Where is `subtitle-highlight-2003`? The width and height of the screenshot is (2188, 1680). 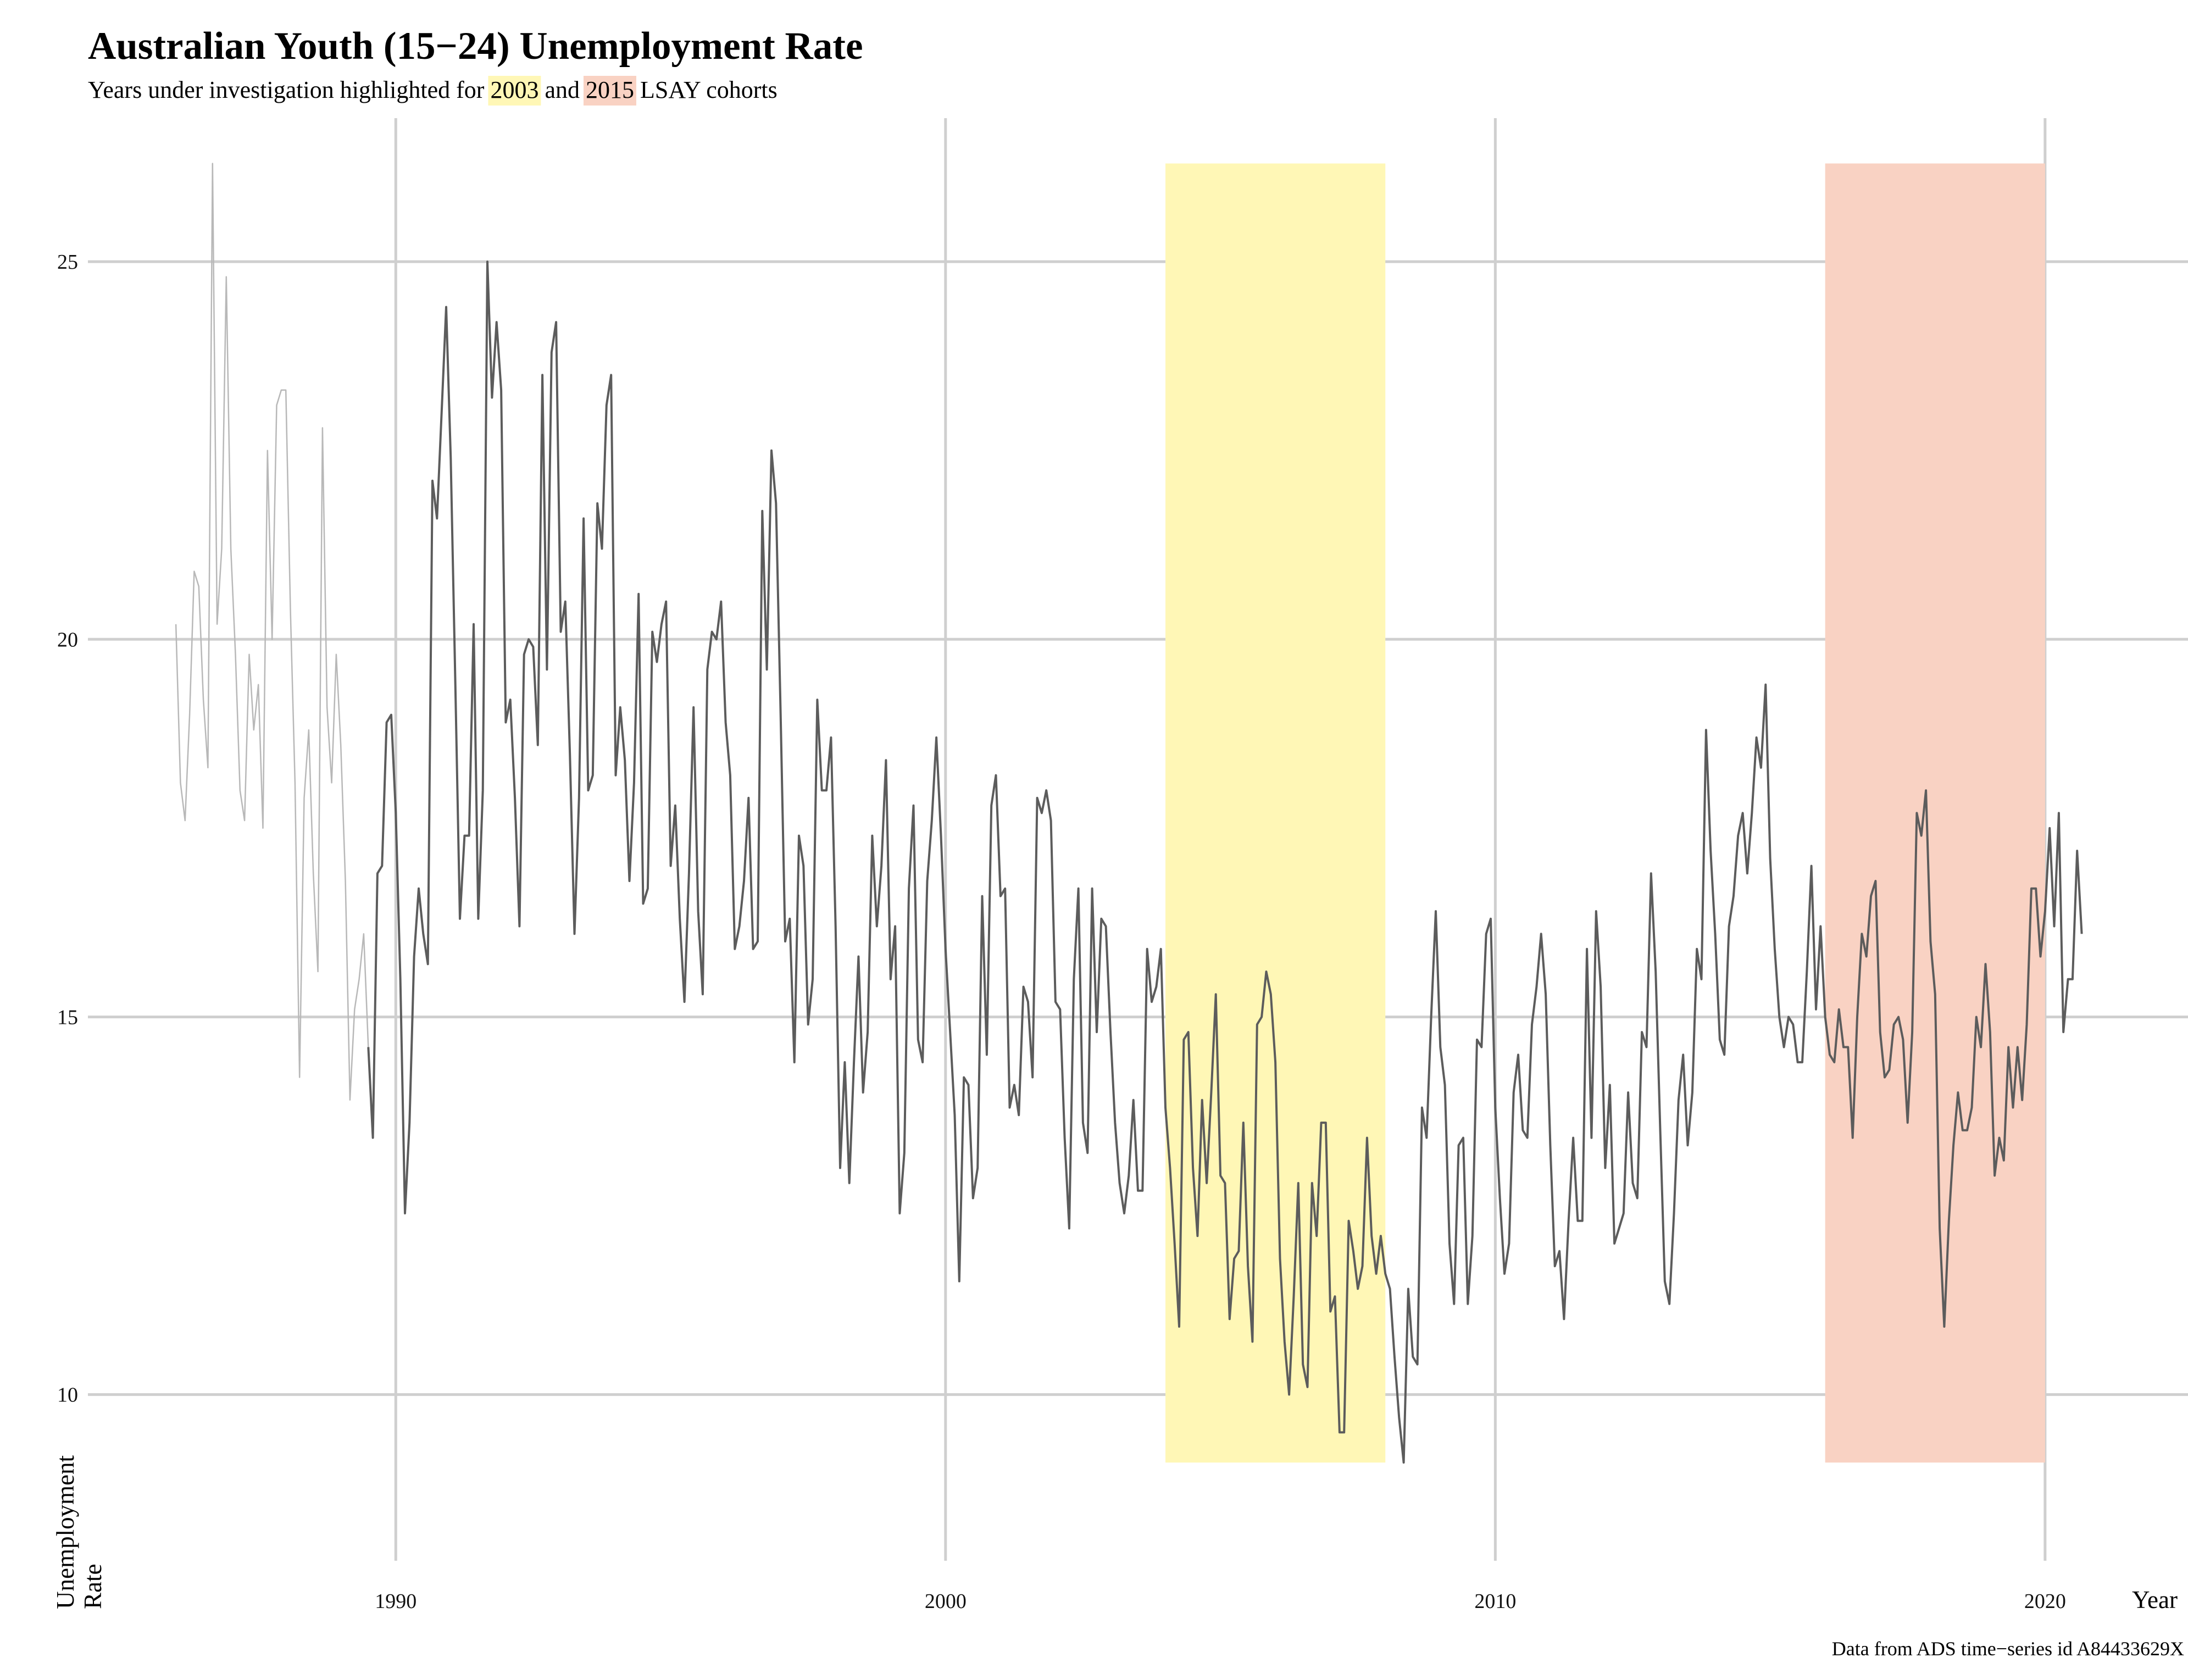 subtitle-highlight-2003 is located at coordinates (514, 91).